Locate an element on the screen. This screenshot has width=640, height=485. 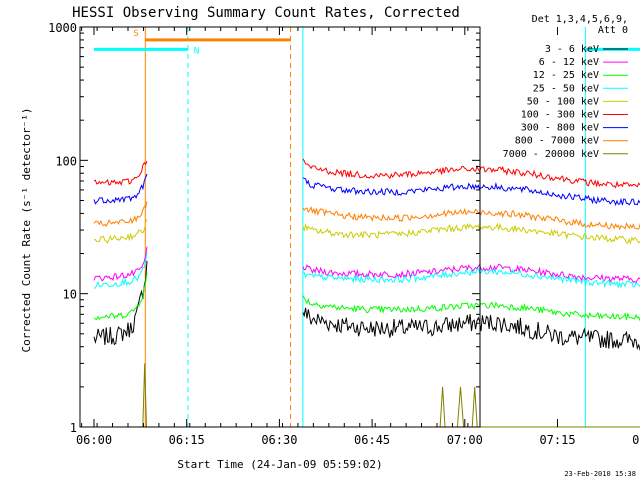
legend-label-5: 100 - 300 keV is located at coordinates (560, 115).